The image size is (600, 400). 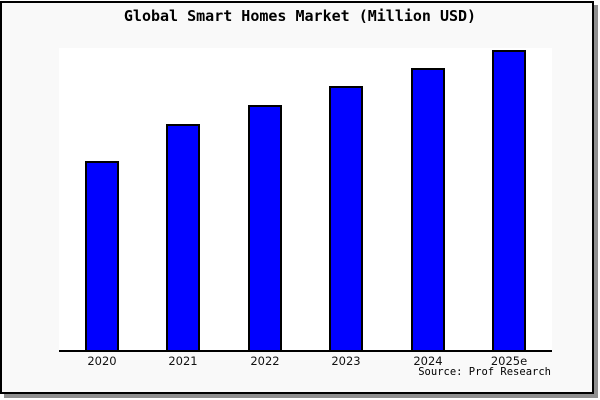 I want to click on x-tick-label-2024: 2024, so click(x=428, y=361).